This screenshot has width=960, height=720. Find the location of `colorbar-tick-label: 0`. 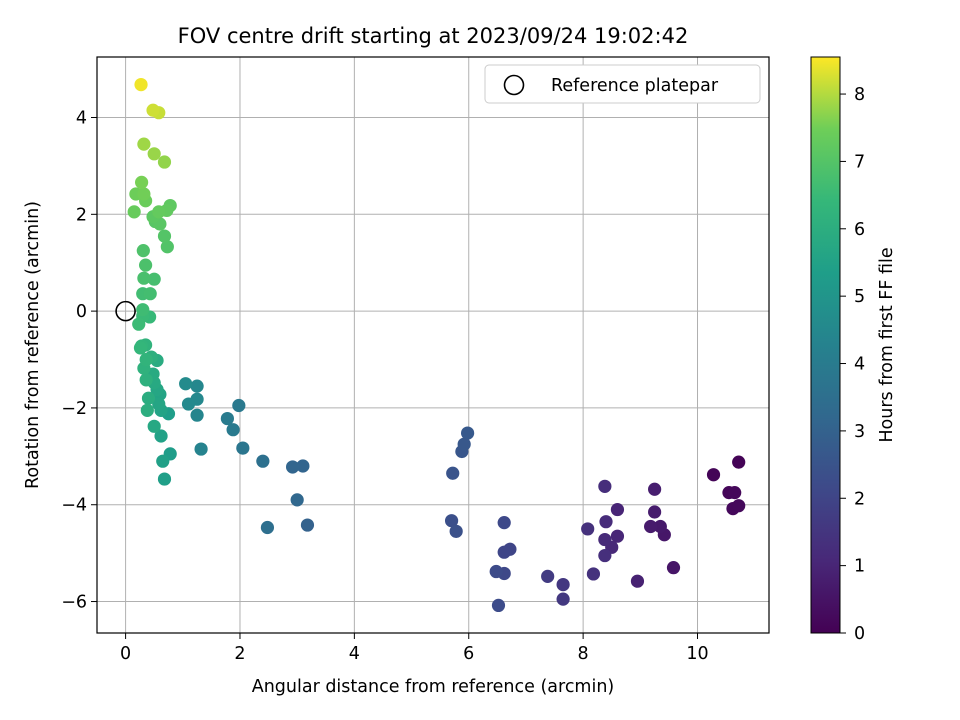

colorbar-tick-label: 0 is located at coordinates (859, 634).